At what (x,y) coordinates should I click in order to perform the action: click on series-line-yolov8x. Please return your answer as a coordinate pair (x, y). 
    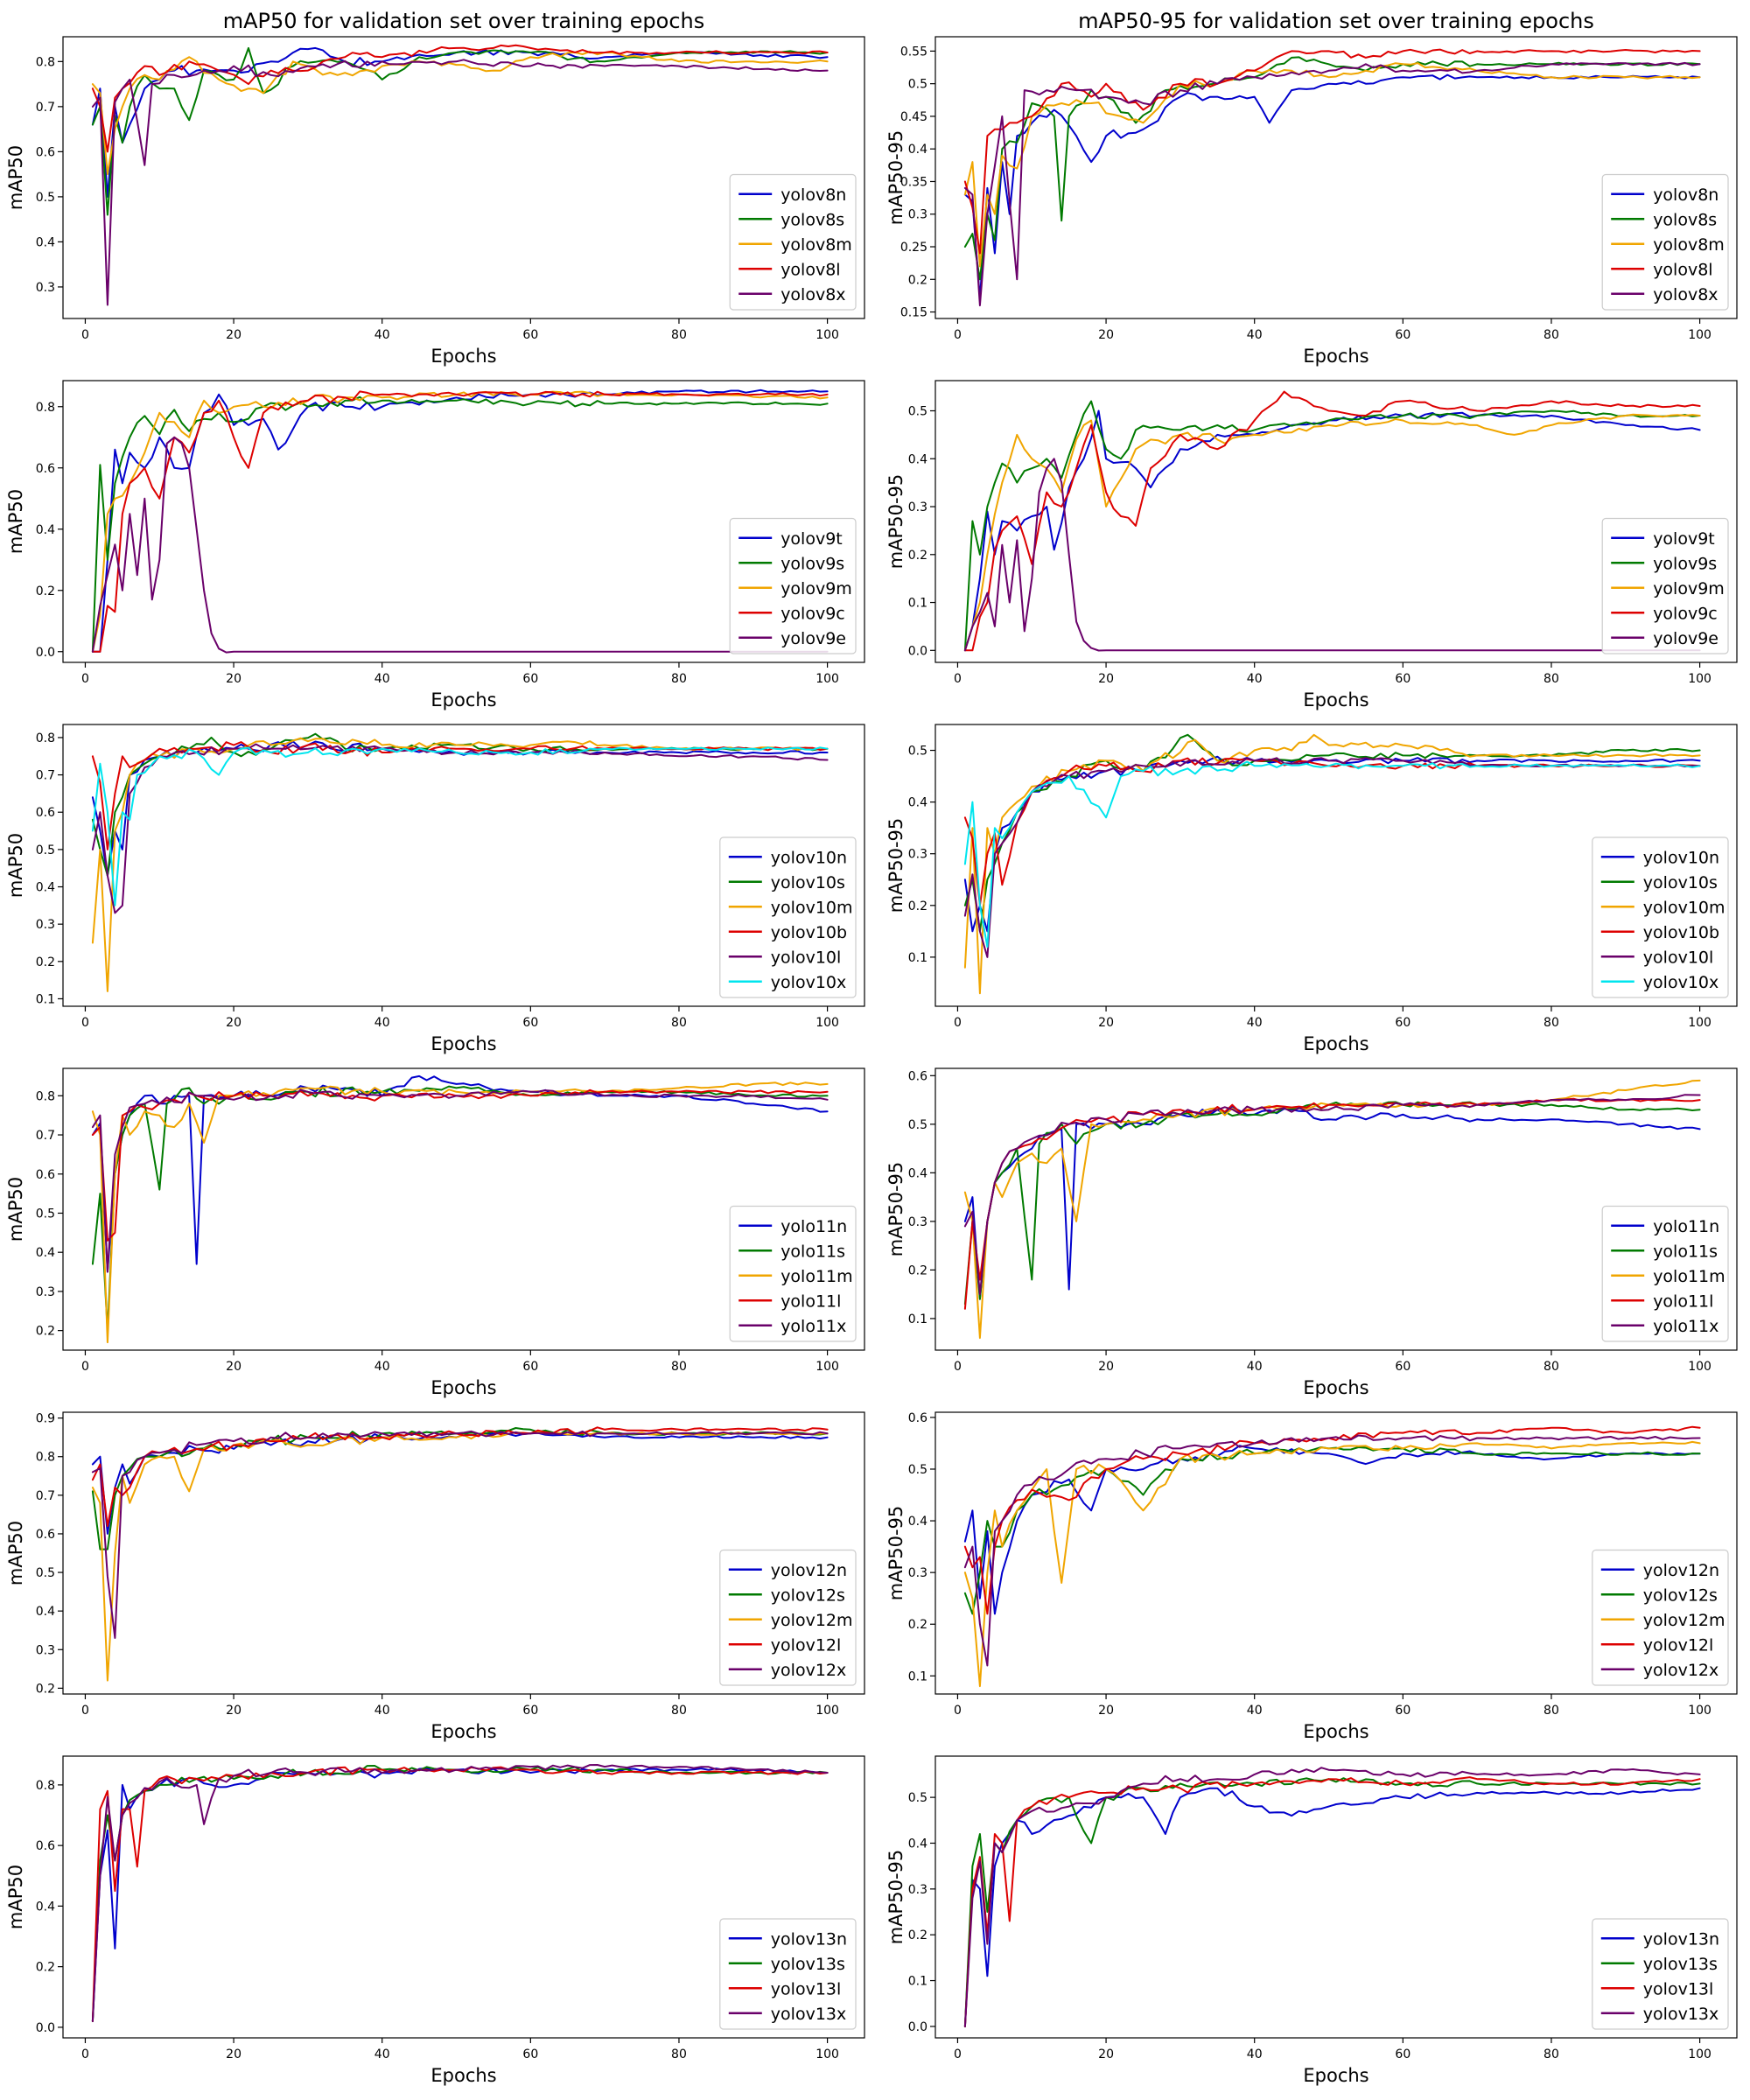
    Looking at the image, I should click on (460, 182).